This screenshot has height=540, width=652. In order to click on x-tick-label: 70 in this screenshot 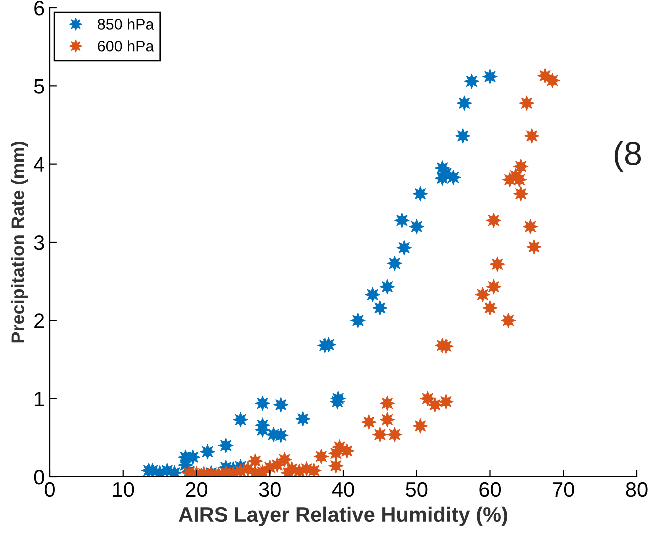, I will do `click(563, 490)`.